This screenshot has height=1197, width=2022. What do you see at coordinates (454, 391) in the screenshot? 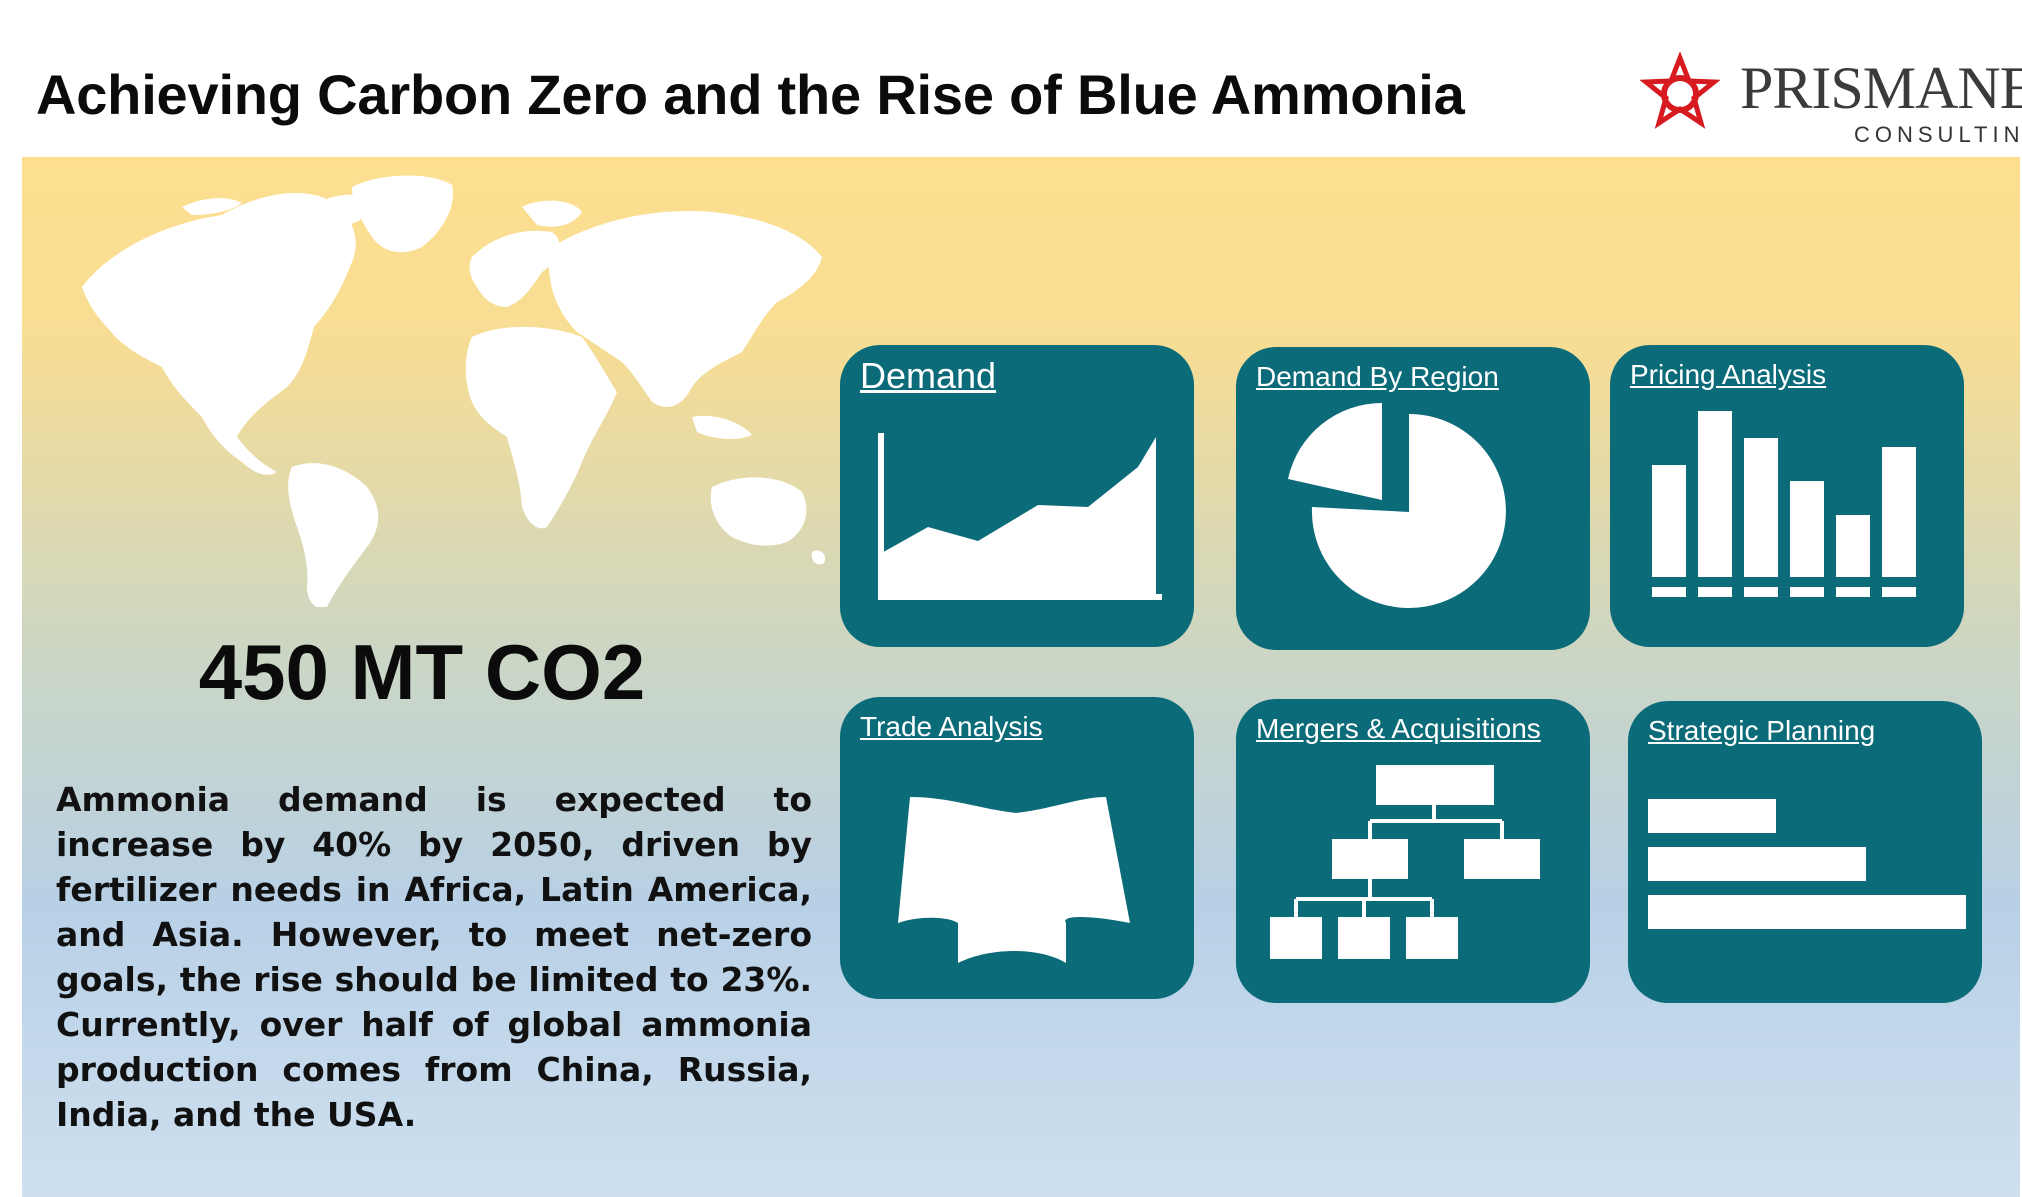
I see `world-map-icon` at bounding box center [454, 391].